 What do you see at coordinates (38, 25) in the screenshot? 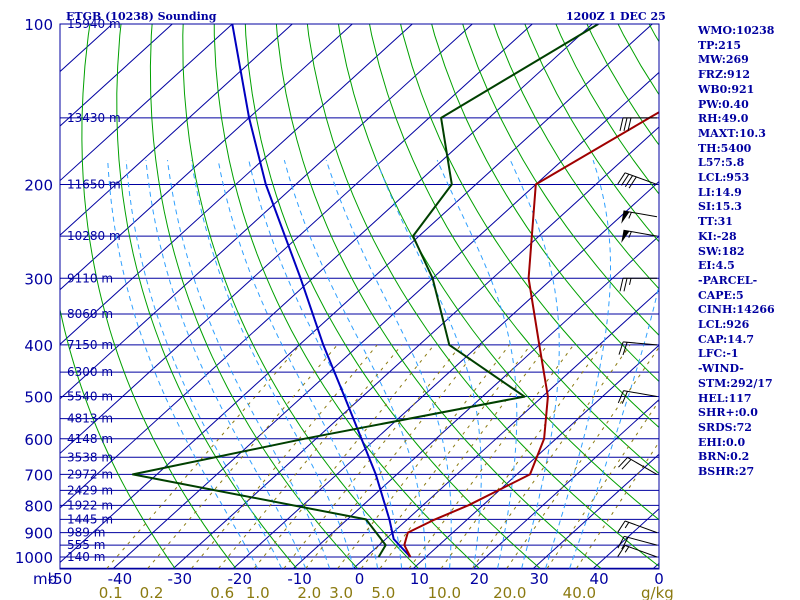
I see `pressure-tick-label: 100` at bounding box center [38, 25].